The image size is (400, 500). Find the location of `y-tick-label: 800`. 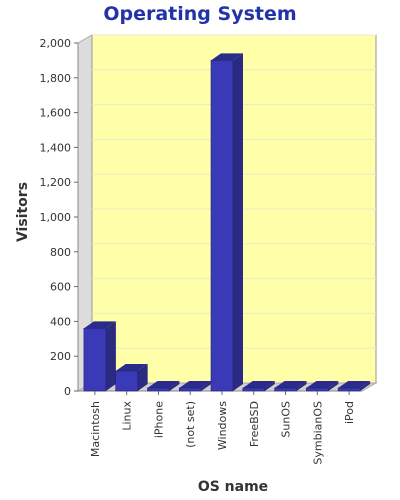

y-tick-label: 800 is located at coordinates (60, 252).